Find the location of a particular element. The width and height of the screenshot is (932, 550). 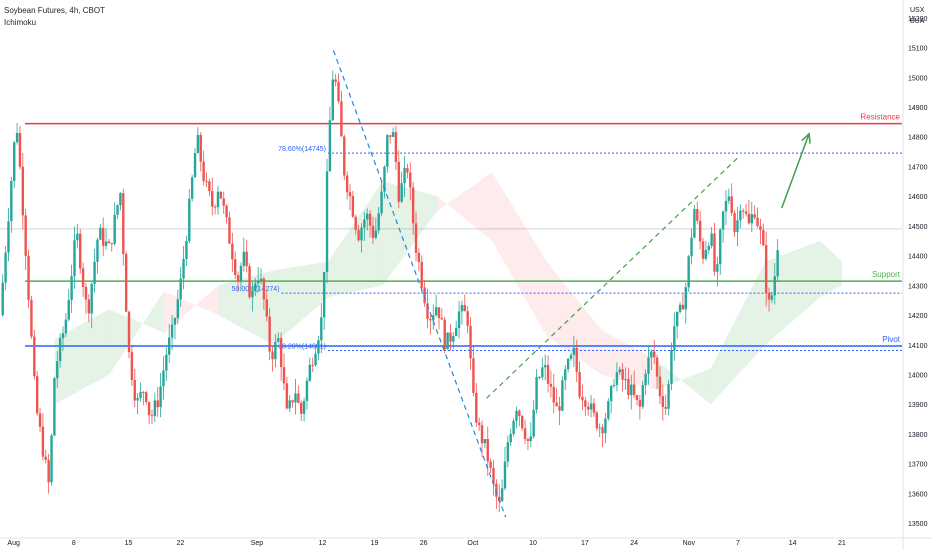

price-tick-label: 13600 is located at coordinates (918, 494).